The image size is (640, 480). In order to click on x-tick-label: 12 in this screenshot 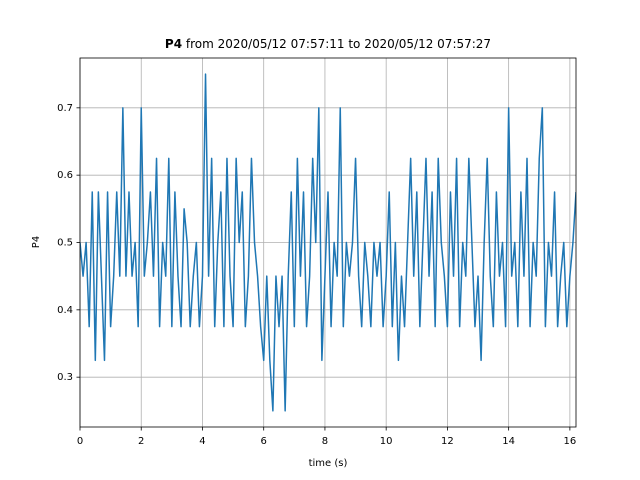, I will do `click(447, 441)`.